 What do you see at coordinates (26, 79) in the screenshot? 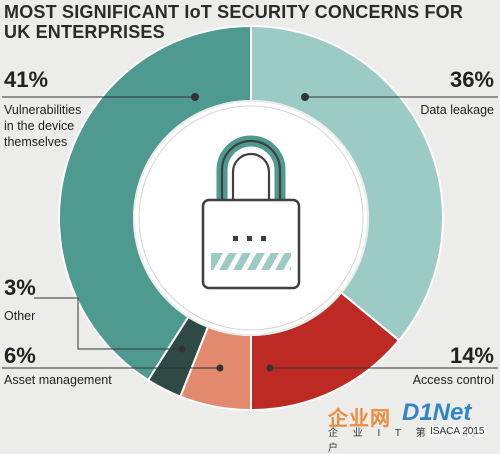
I see `vulnerabilities-percent: 41%` at bounding box center [26, 79].